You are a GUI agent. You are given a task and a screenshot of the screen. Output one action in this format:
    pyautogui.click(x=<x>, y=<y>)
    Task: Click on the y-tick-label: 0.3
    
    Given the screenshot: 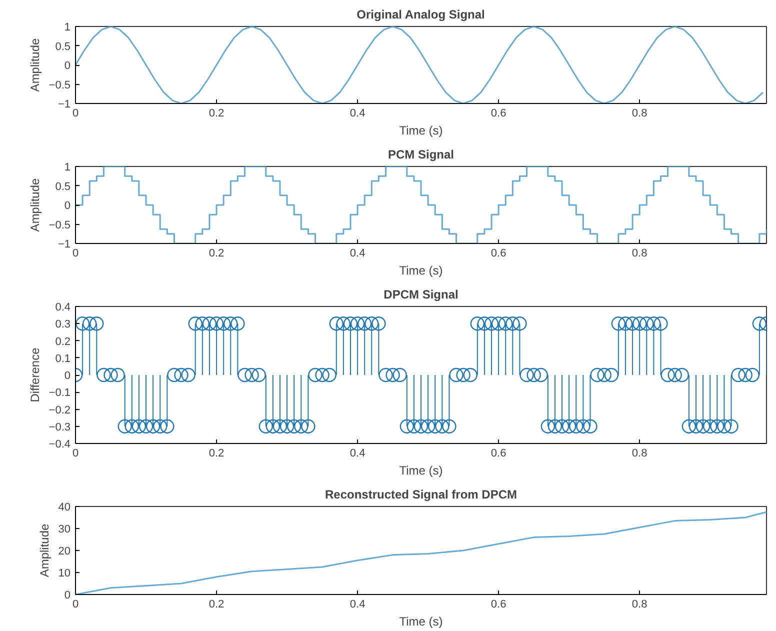 What is the action you would take?
    pyautogui.click(x=63, y=324)
    